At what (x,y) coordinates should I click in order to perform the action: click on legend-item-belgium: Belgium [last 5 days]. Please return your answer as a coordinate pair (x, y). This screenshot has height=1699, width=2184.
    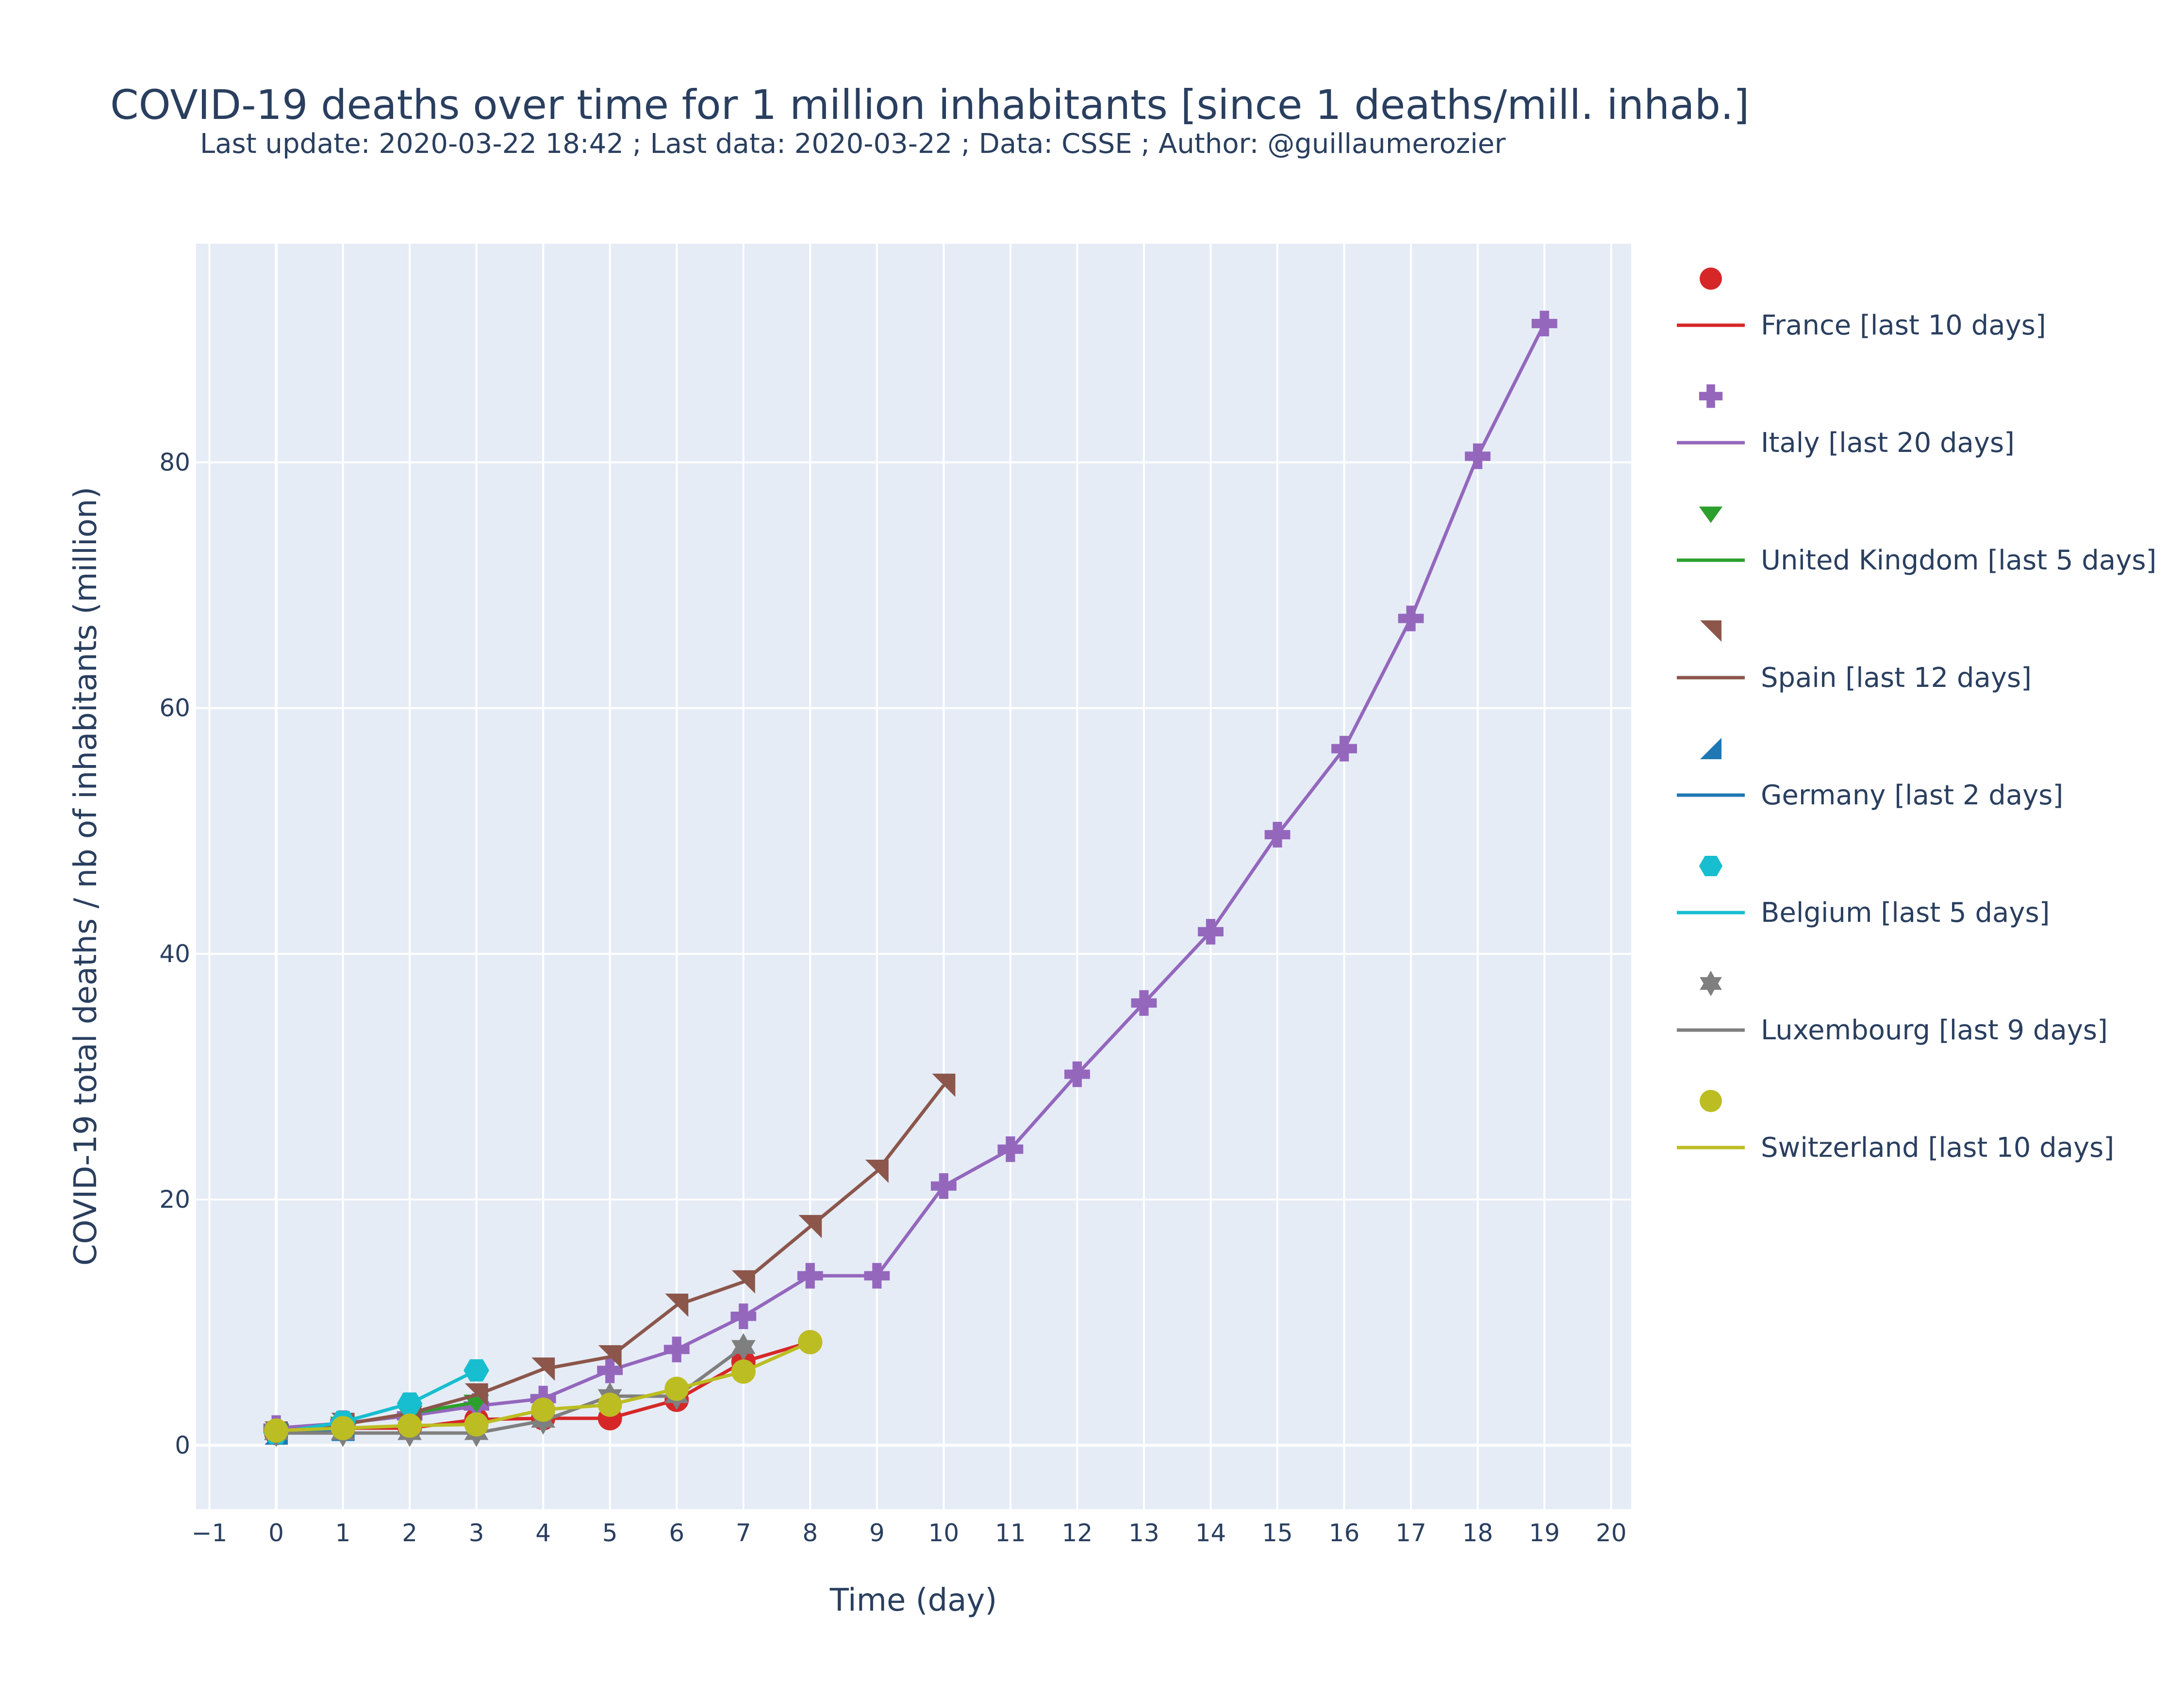
    Looking at the image, I should click on (1863, 892).